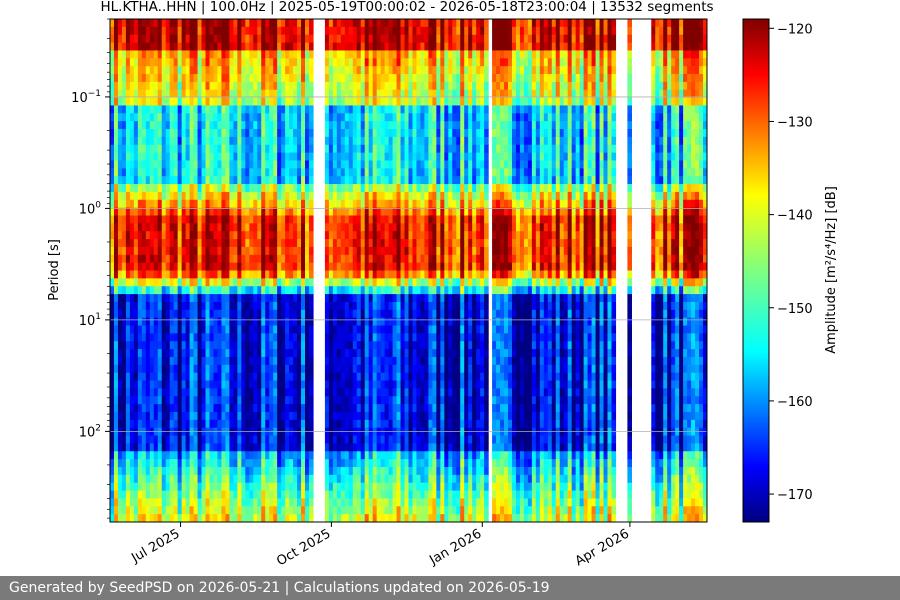 This screenshot has width=900, height=600. I want to click on colorbar-tick-label: −150, so click(795, 309).